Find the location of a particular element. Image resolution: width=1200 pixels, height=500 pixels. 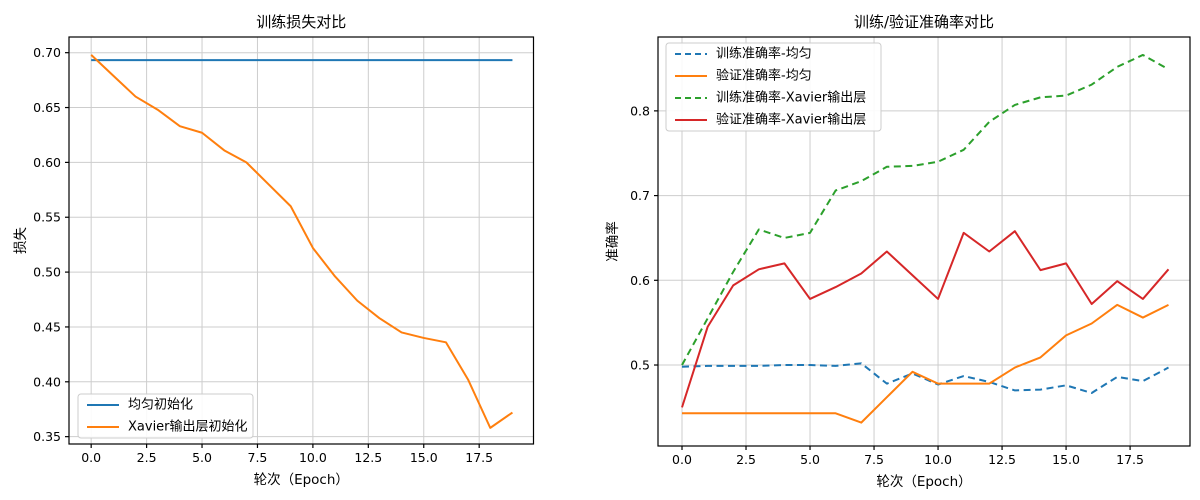

legend: 均匀初始化 Xavier输出层初始化 is located at coordinates (165, 416).